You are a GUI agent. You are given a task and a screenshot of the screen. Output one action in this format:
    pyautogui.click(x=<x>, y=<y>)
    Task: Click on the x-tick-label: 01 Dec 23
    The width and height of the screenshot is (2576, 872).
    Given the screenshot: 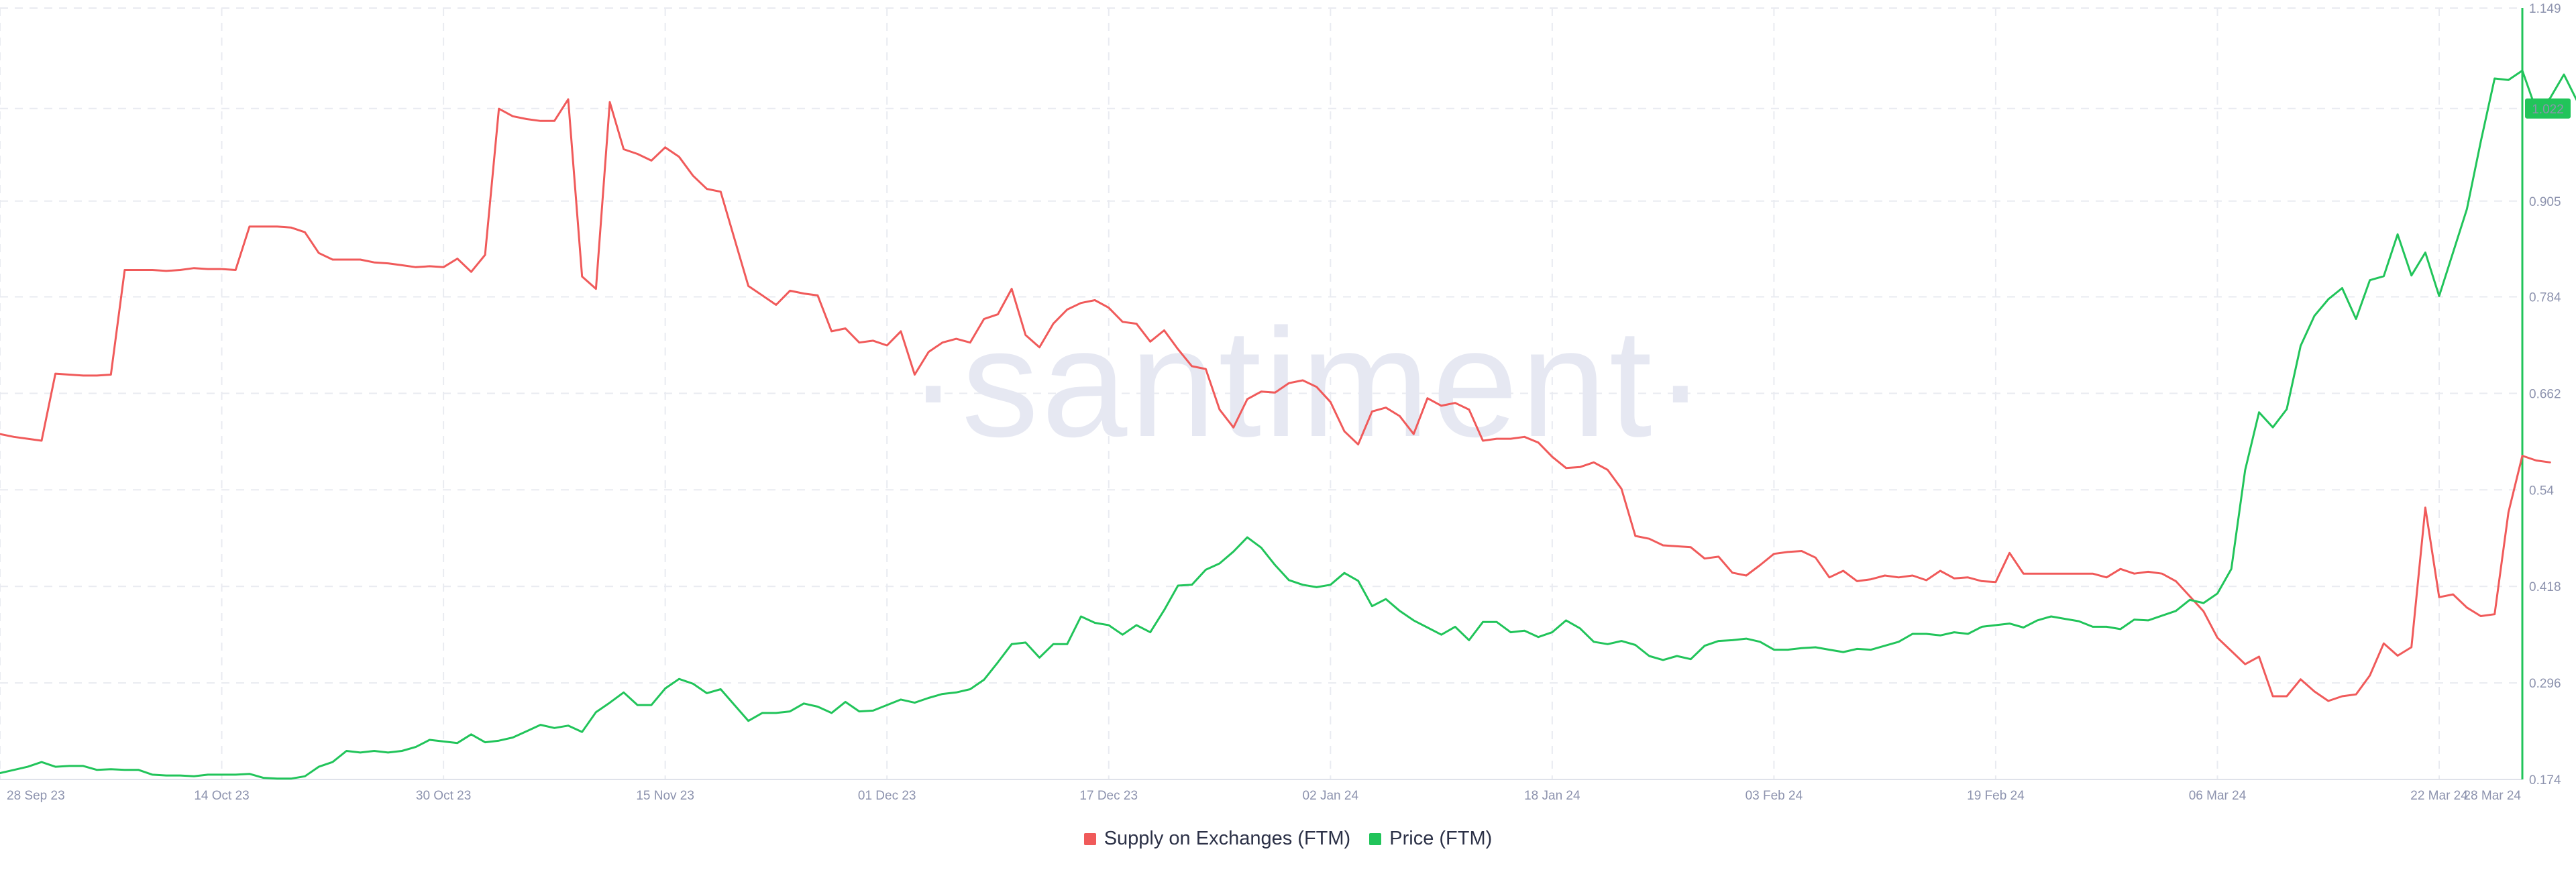 What is the action you would take?
    pyautogui.click(x=887, y=796)
    